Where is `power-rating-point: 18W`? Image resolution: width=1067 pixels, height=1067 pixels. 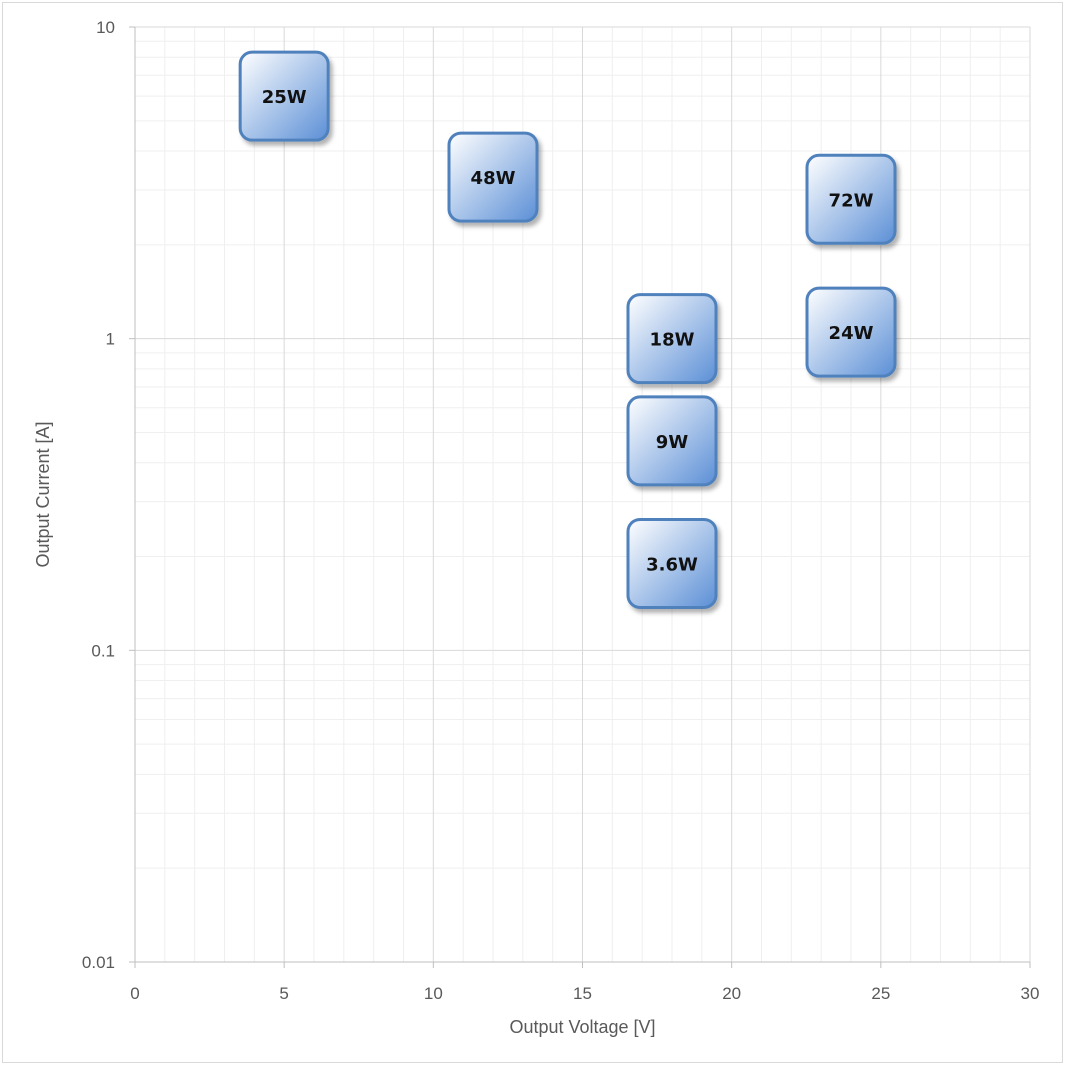
power-rating-point: 18W is located at coordinates (672, 339).